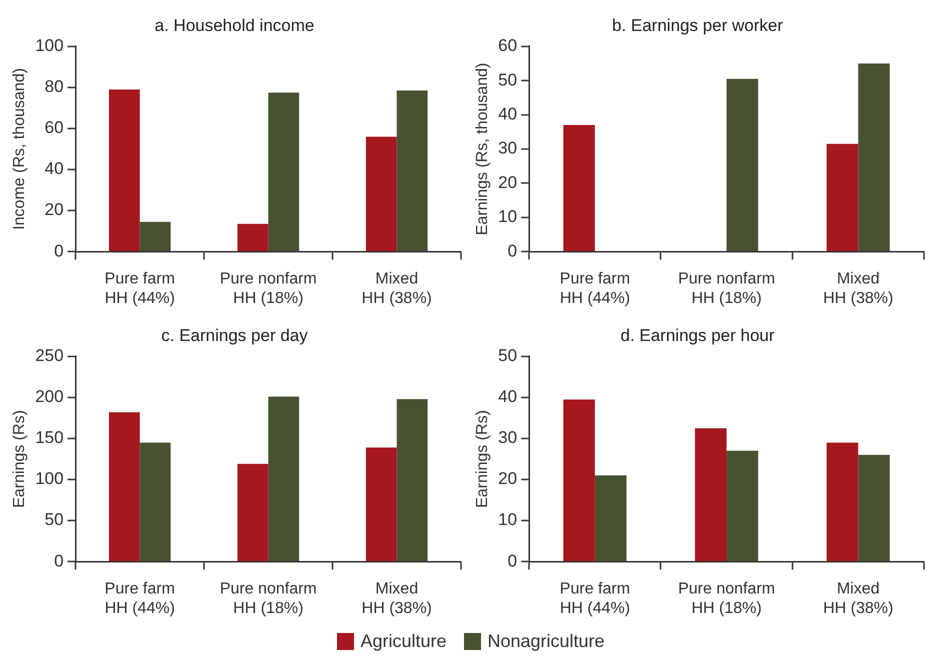  What do you see at coordinates (546, 641) in the screenshot?
I see `legend-label: Nonagriculture` at bounding box center [546, 641].